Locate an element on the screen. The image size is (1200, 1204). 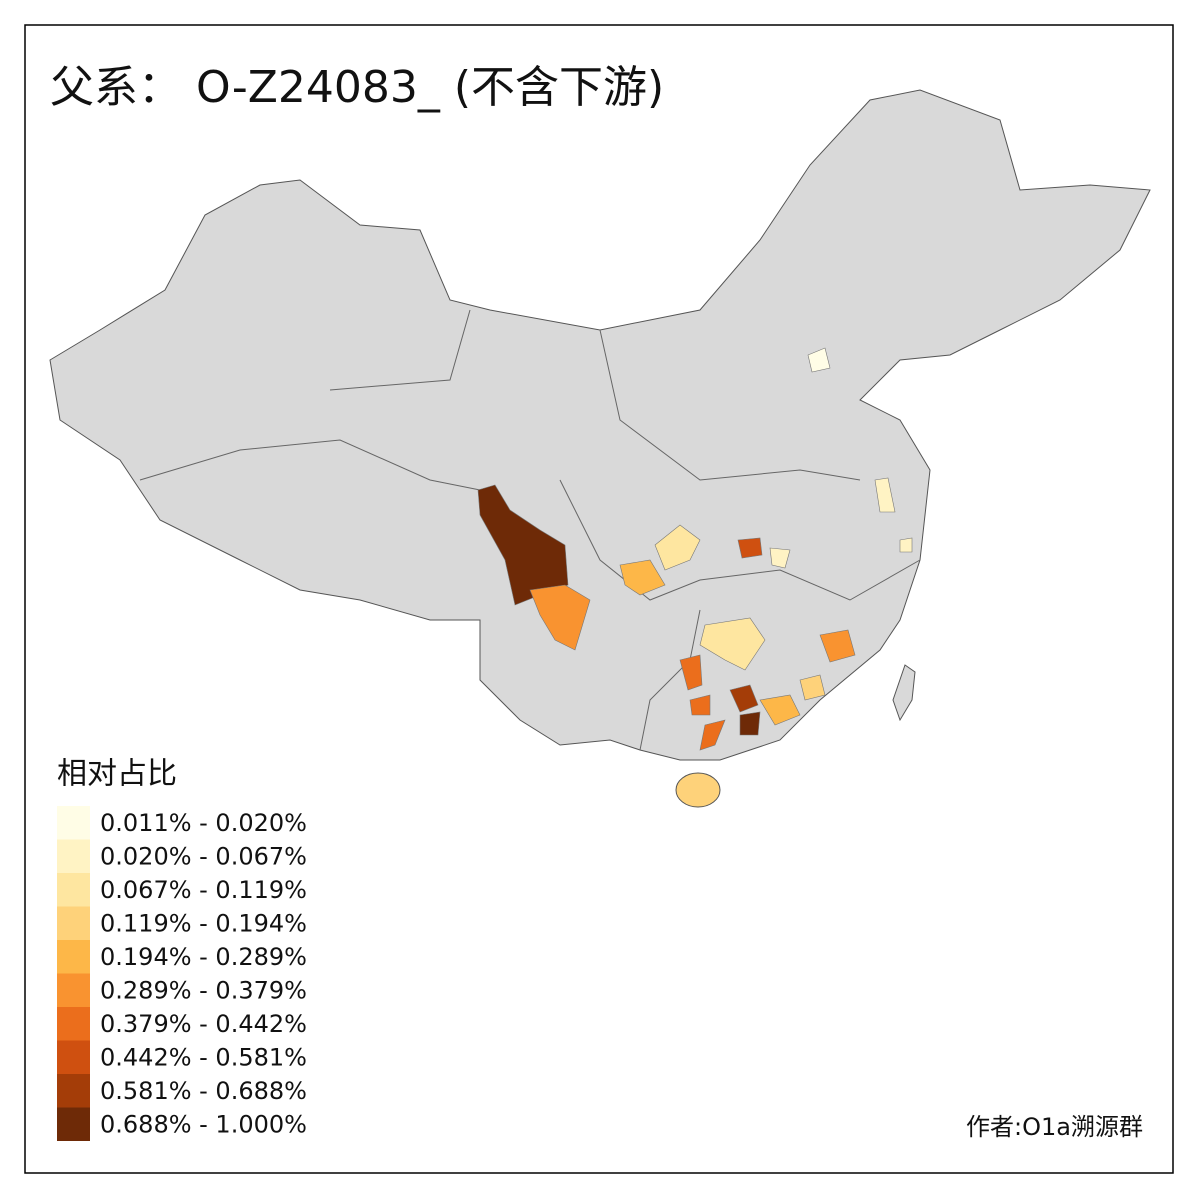
hainan is located at coordinates (698, 790).